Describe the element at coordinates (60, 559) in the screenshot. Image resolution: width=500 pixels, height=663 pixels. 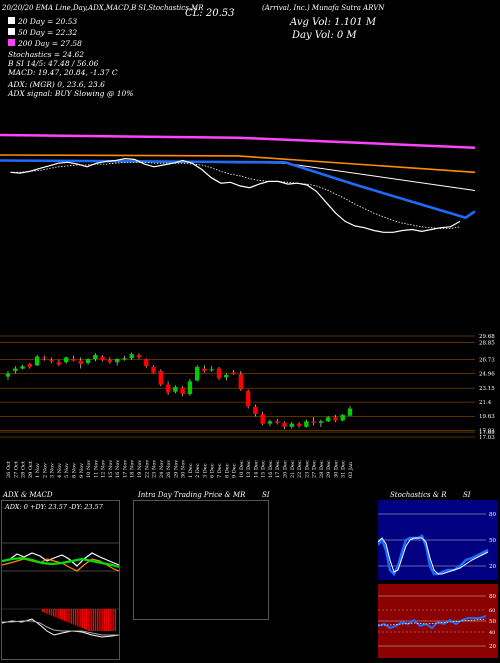
I see `plus-di-line` at that location.